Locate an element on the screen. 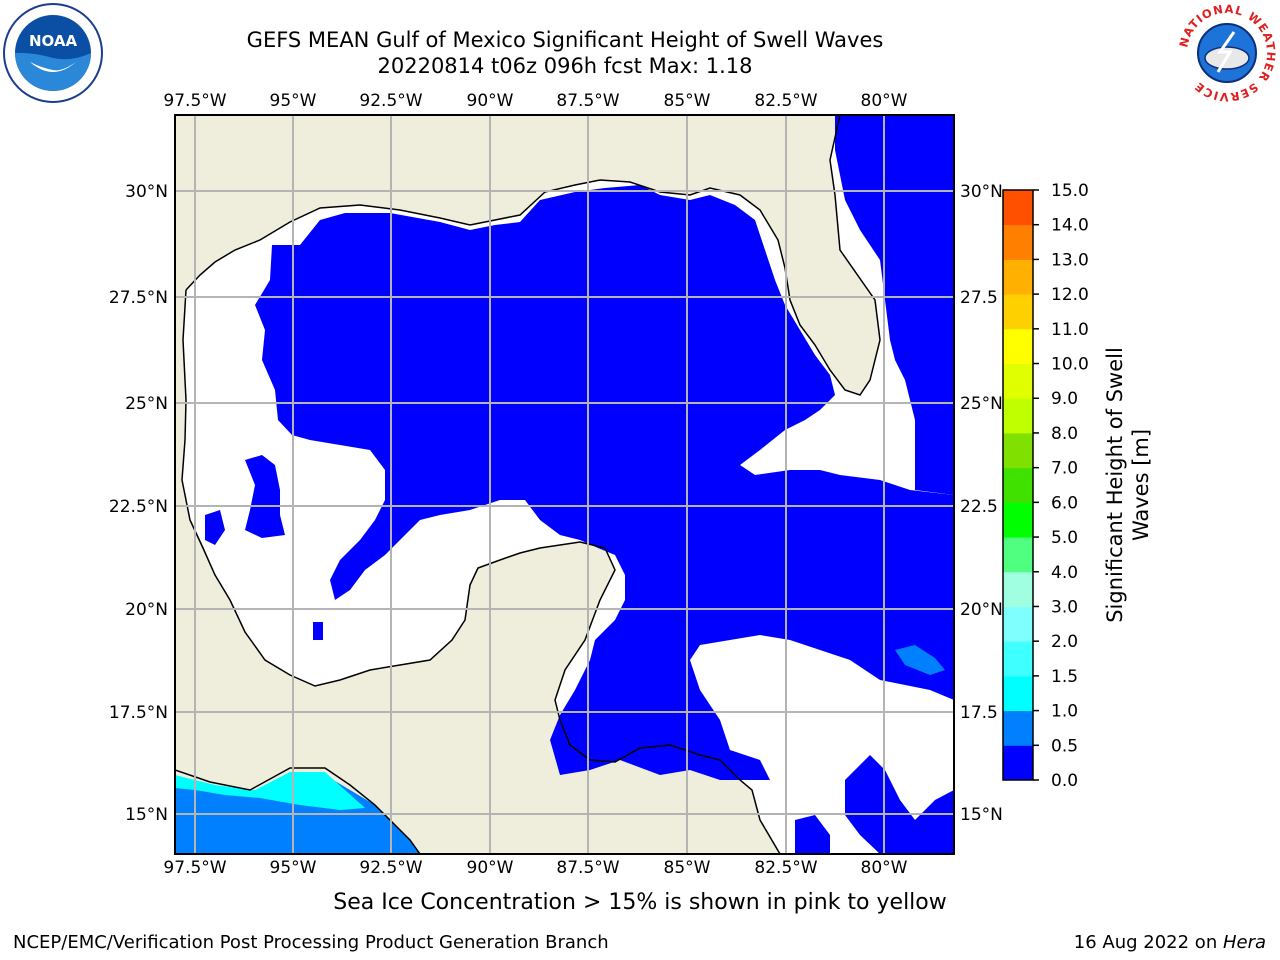 The width and height of the screenshot is (1280, 960). colorbar-tick-label: 12.0 is located at coordinates (1070, 295).